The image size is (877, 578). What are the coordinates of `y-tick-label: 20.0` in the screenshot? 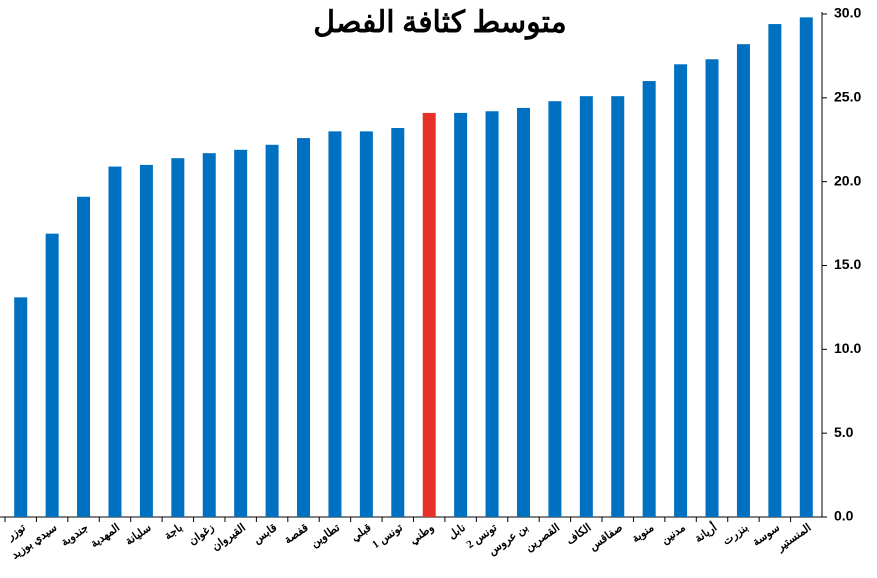 It's located at (847, 180).